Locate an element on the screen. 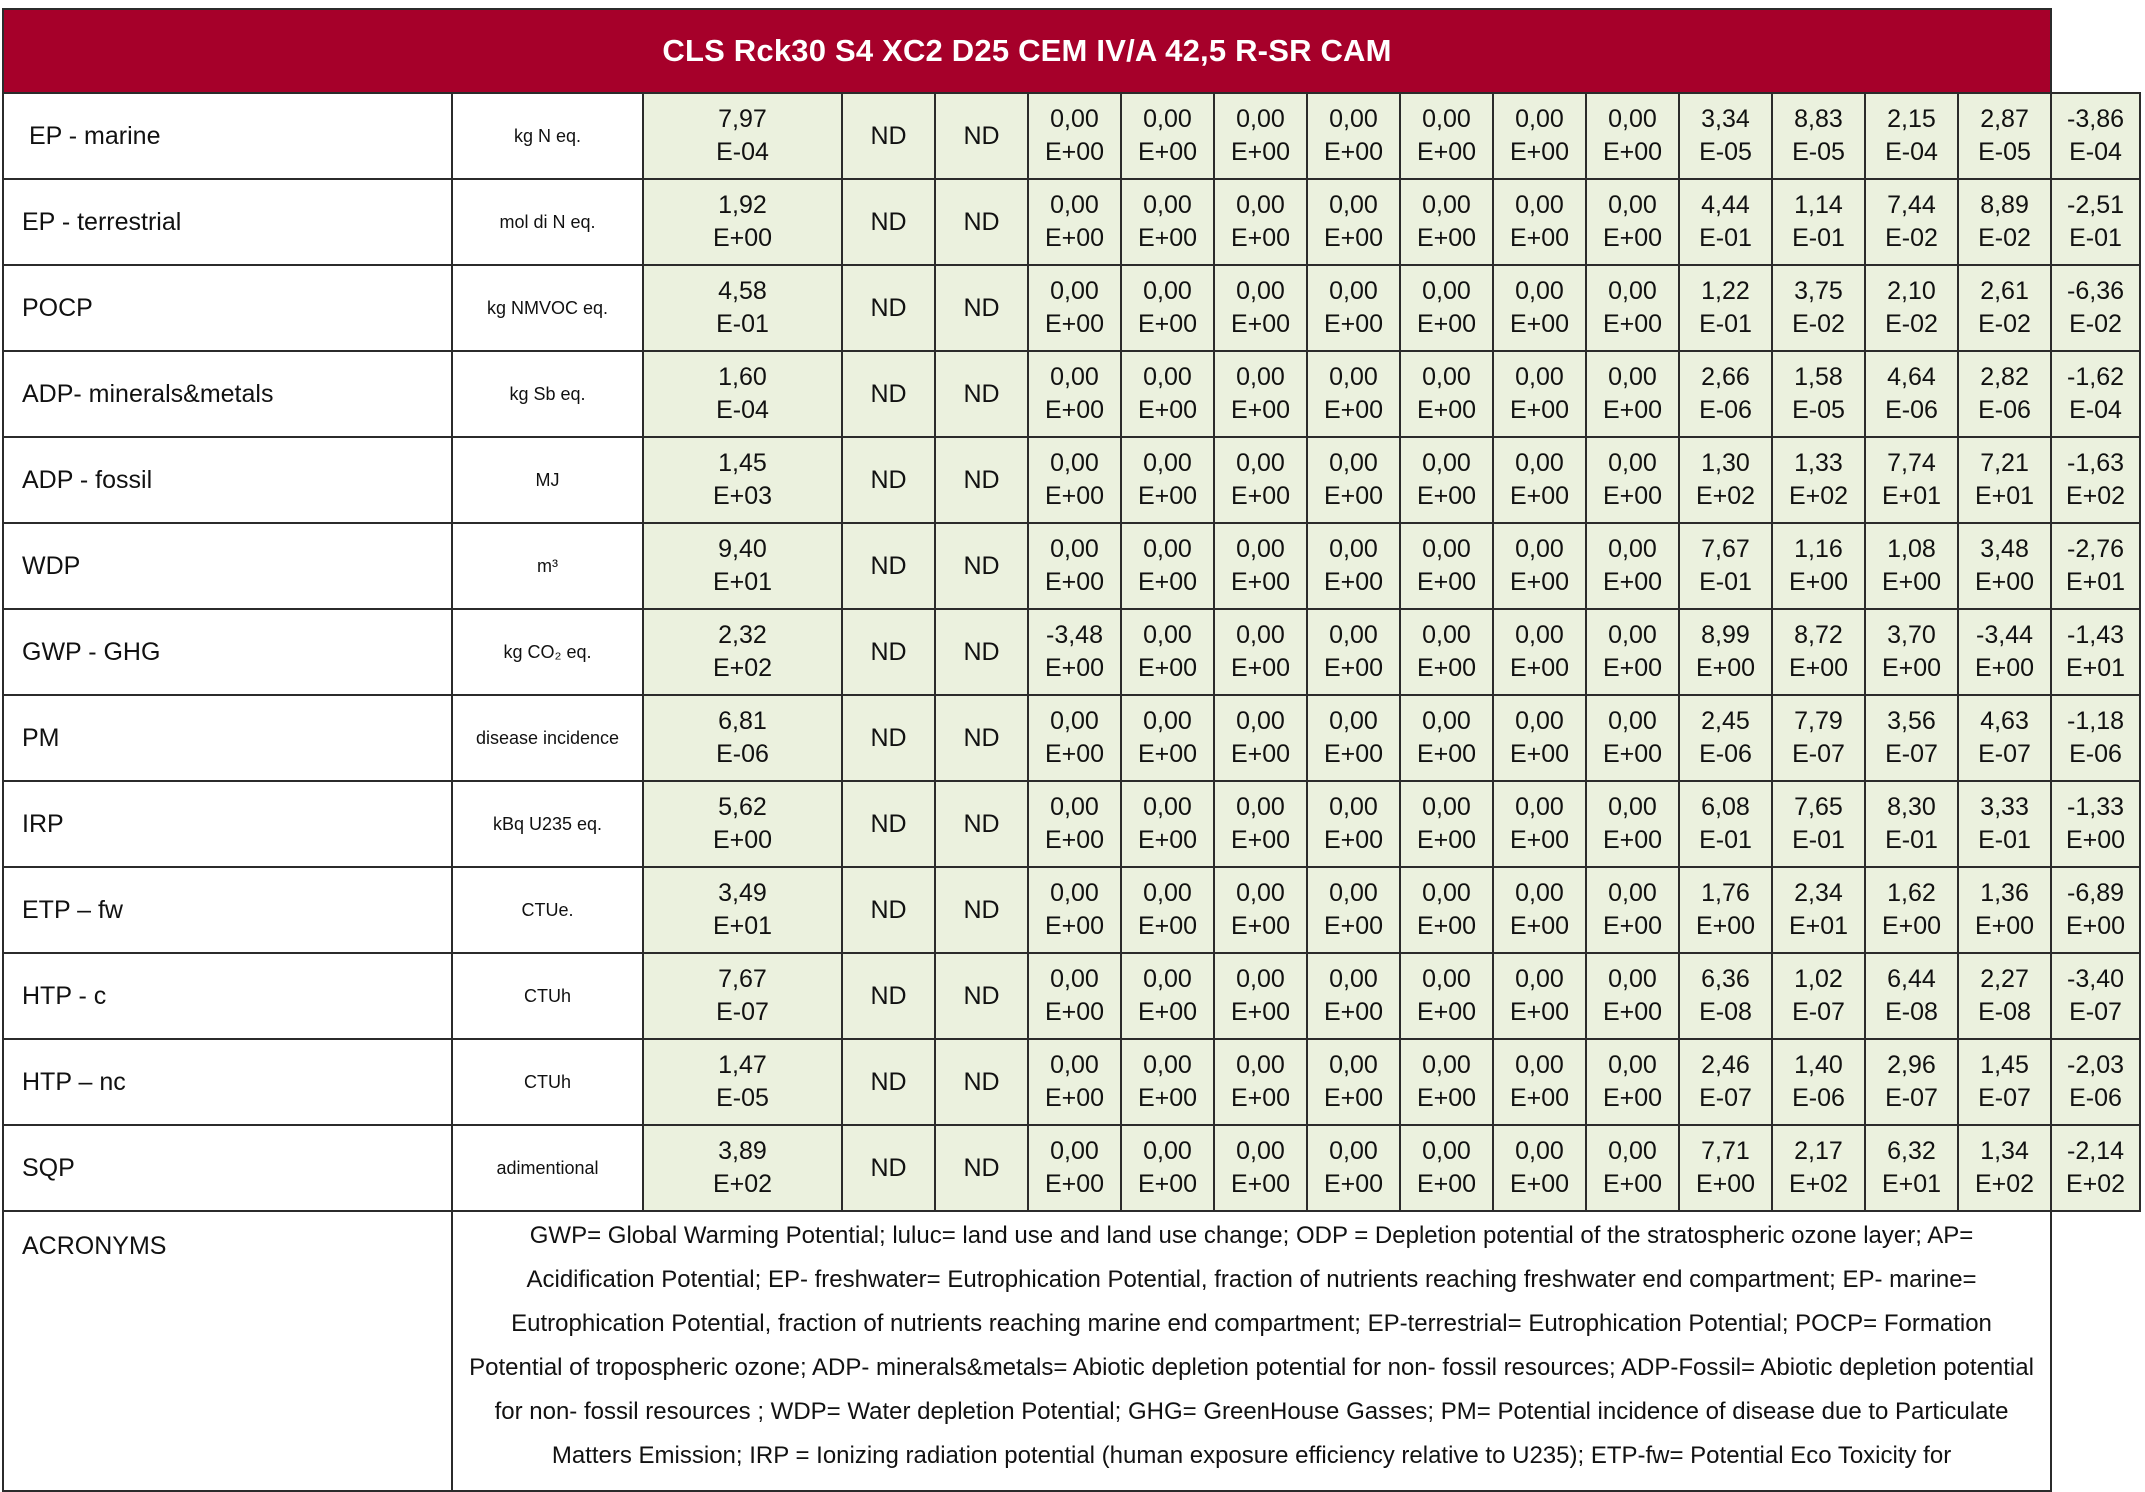  value-mantissa: 2,17 is located at coordinates (1818, 1151).